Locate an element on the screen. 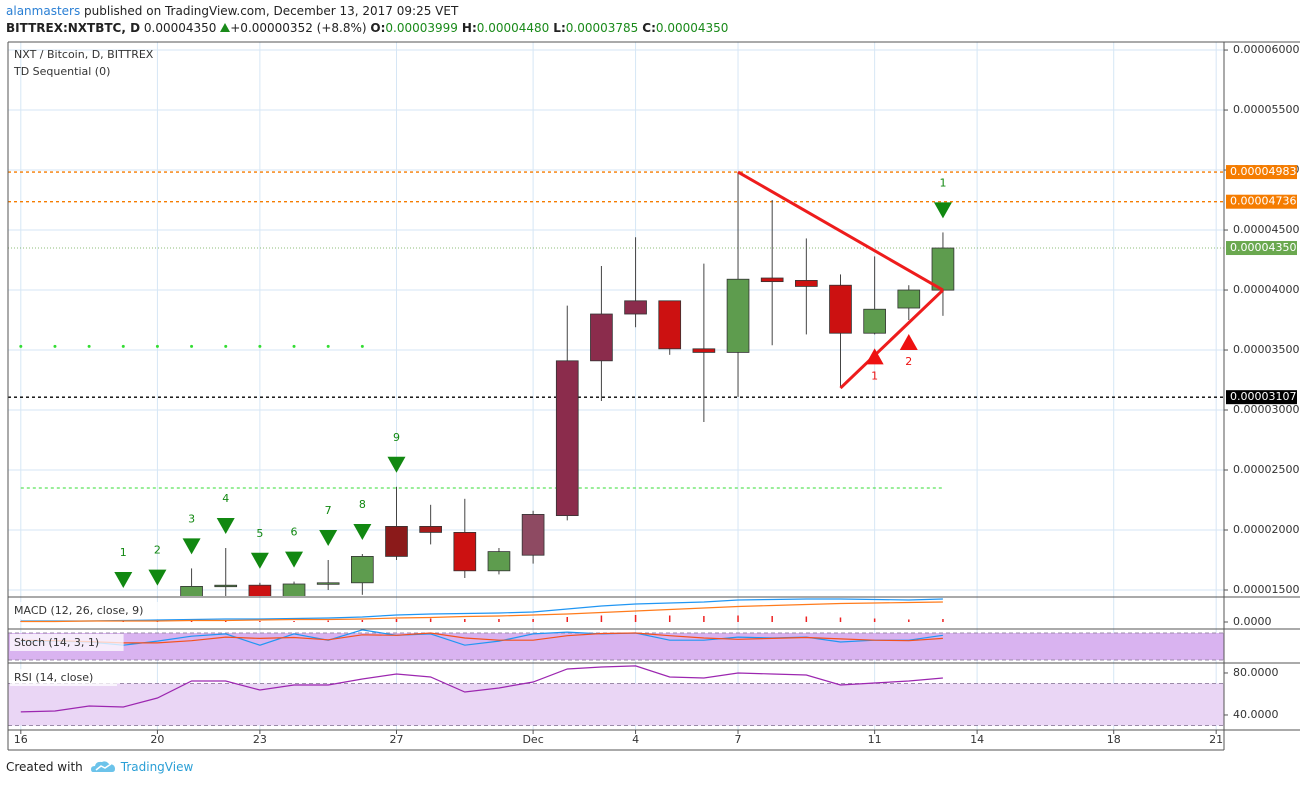 The height and width of the screenshot is (786, 1300). symbol: BITTREX:NXTBTC, D is located at coordinates (73, 28).